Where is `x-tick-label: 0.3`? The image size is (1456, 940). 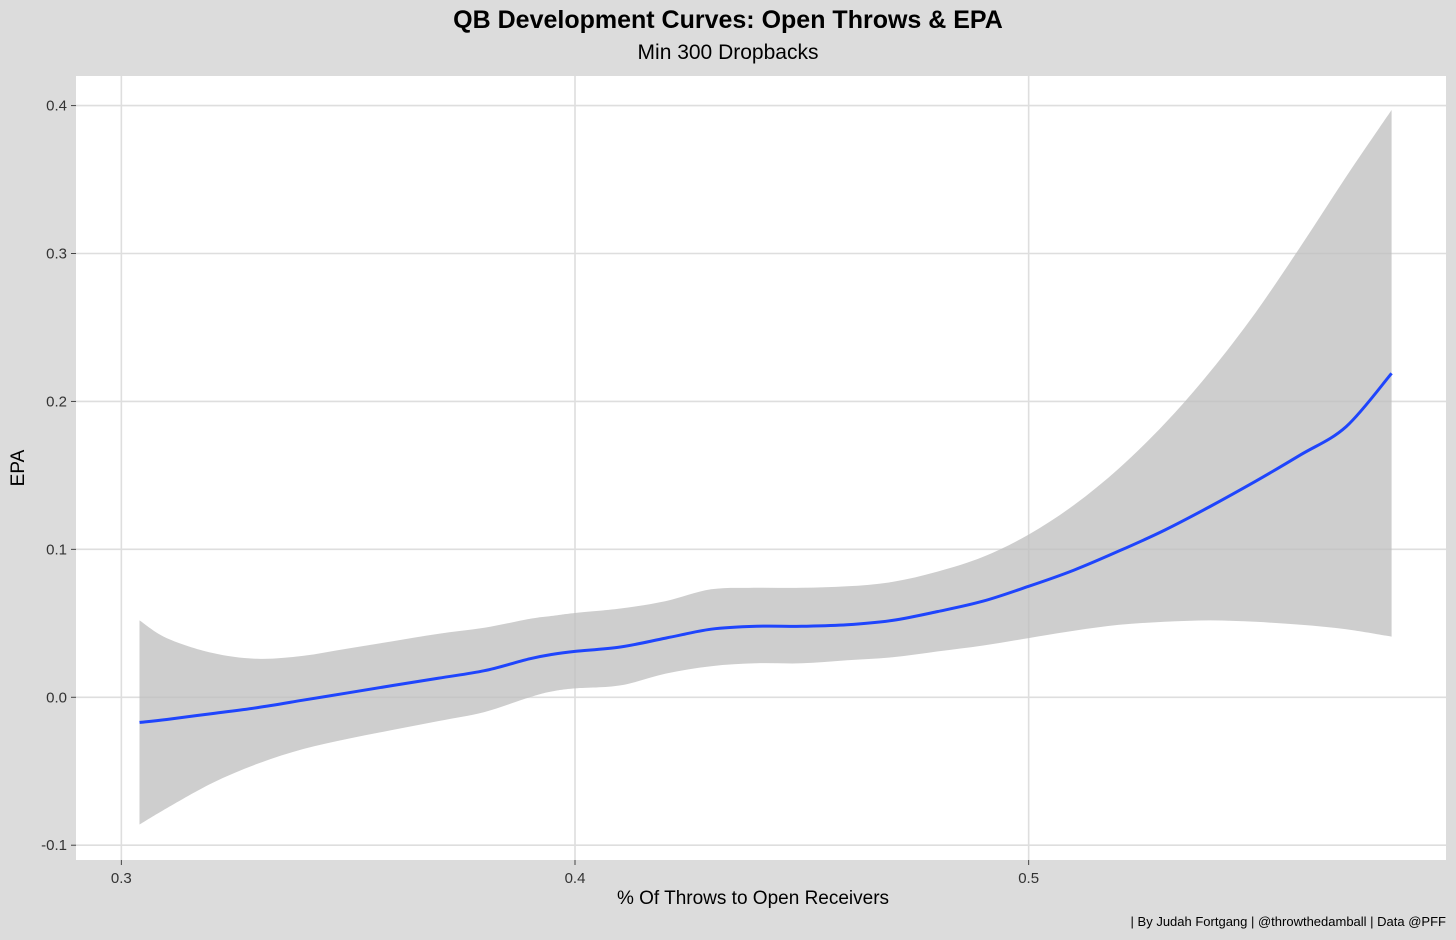
x-tick-label: 0.3 is located at coordinates (121, 878).